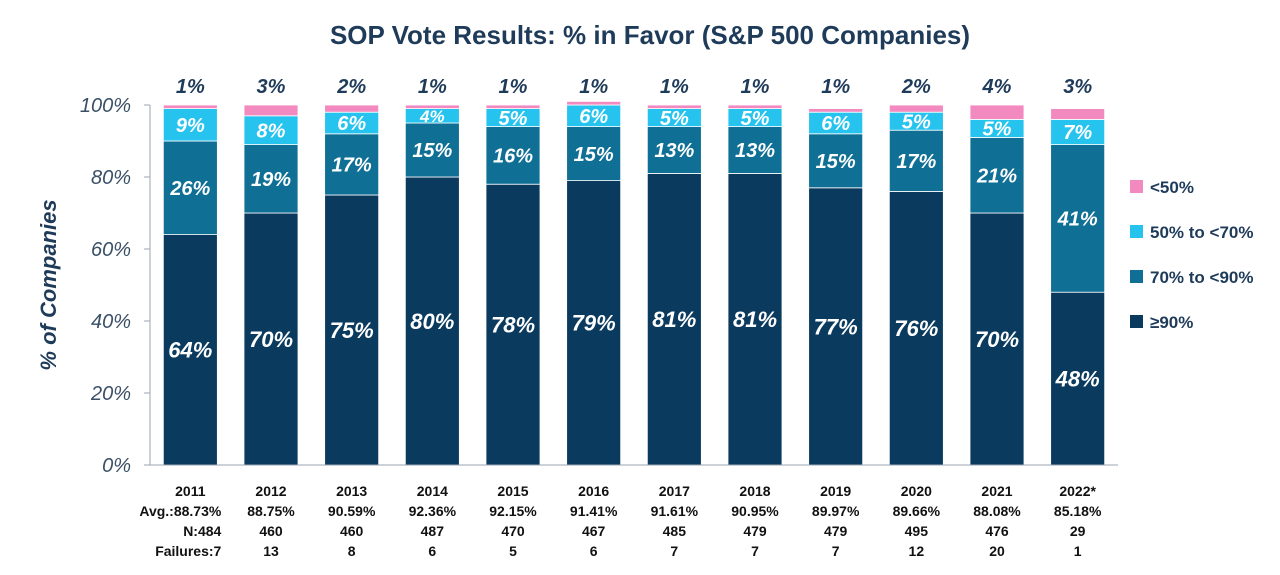 Image resolution: width=1280 pixels, height=575 pixels. I want to click on legend: <50% 50% to <70% 70% to <90% ≥90%, so click(1191, 255).